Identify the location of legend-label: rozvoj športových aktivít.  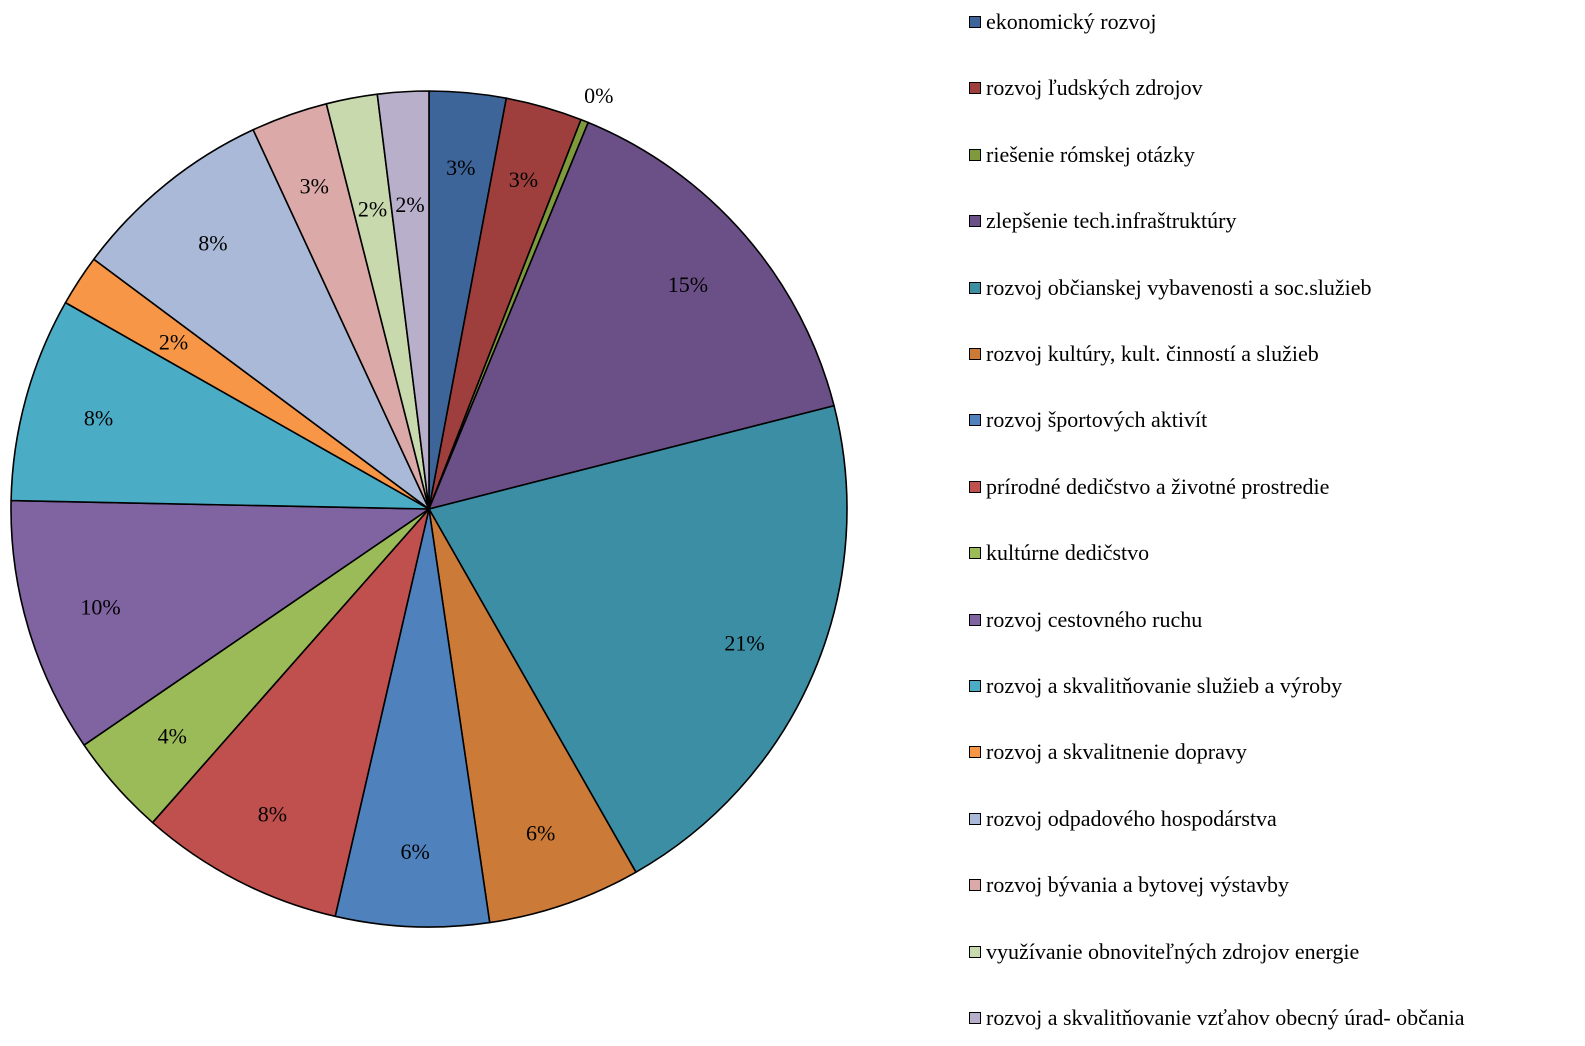
(1097, 420).